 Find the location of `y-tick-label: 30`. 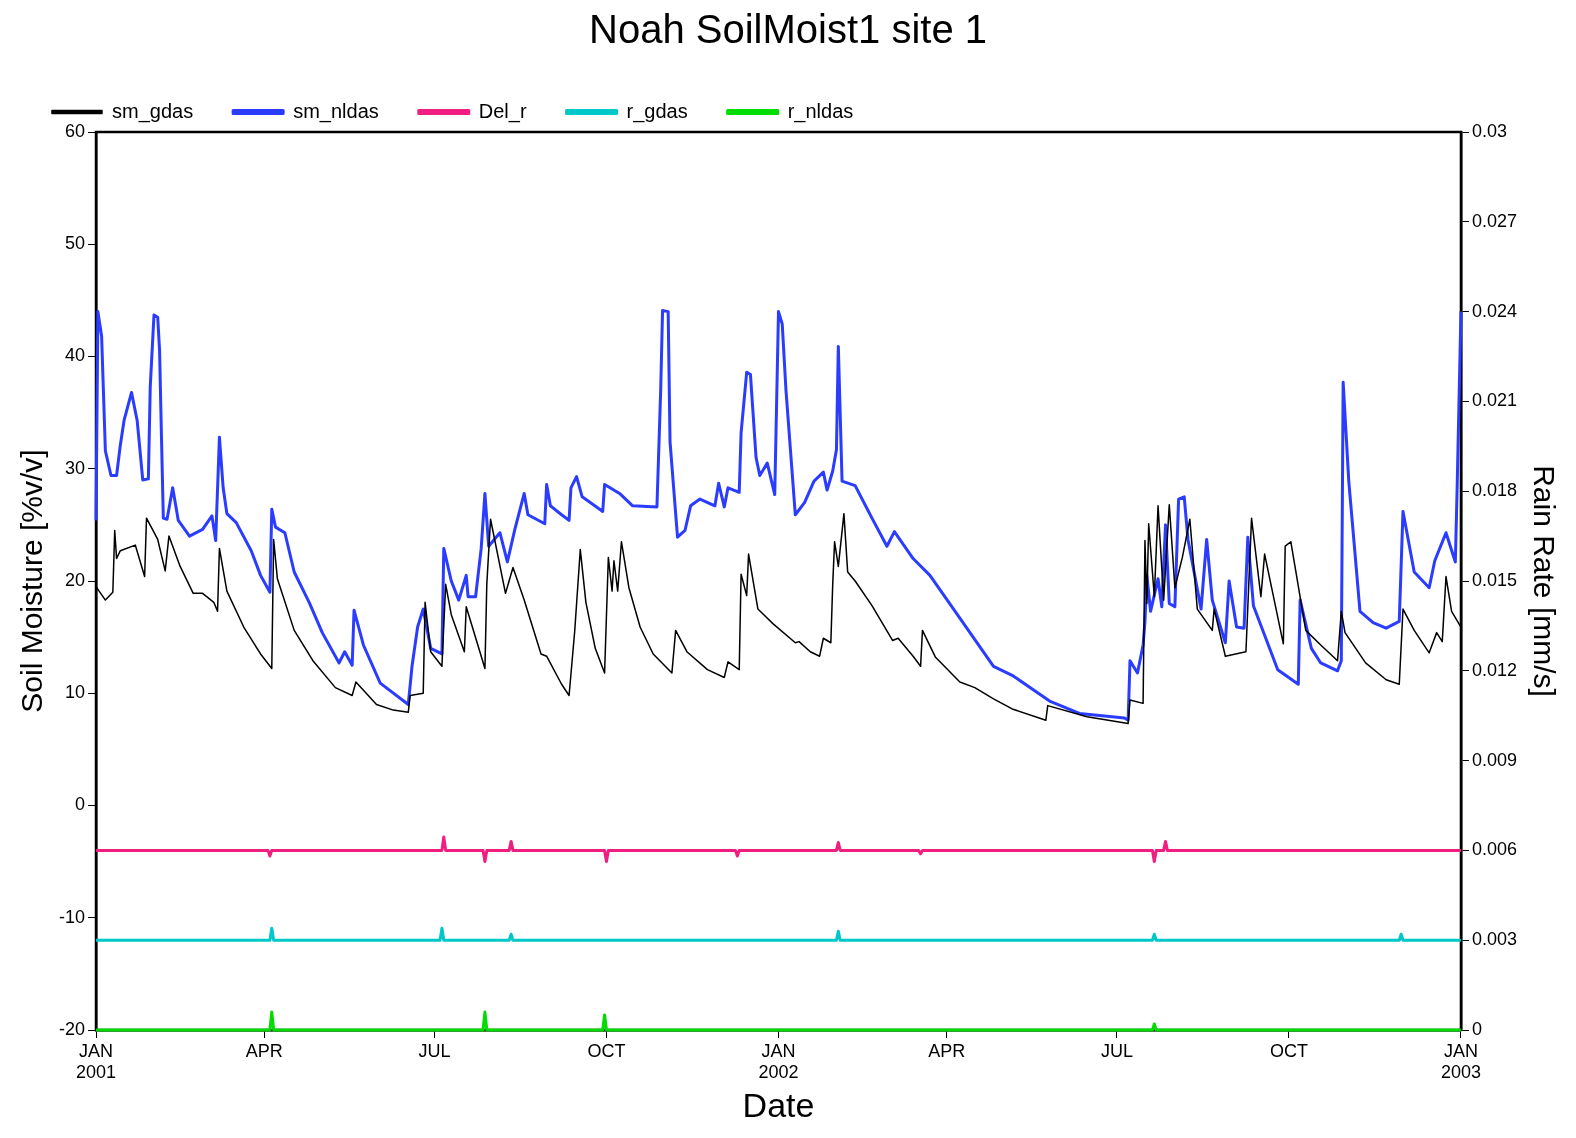

y-tick-label: 30 is located at coordinates (75, 467).